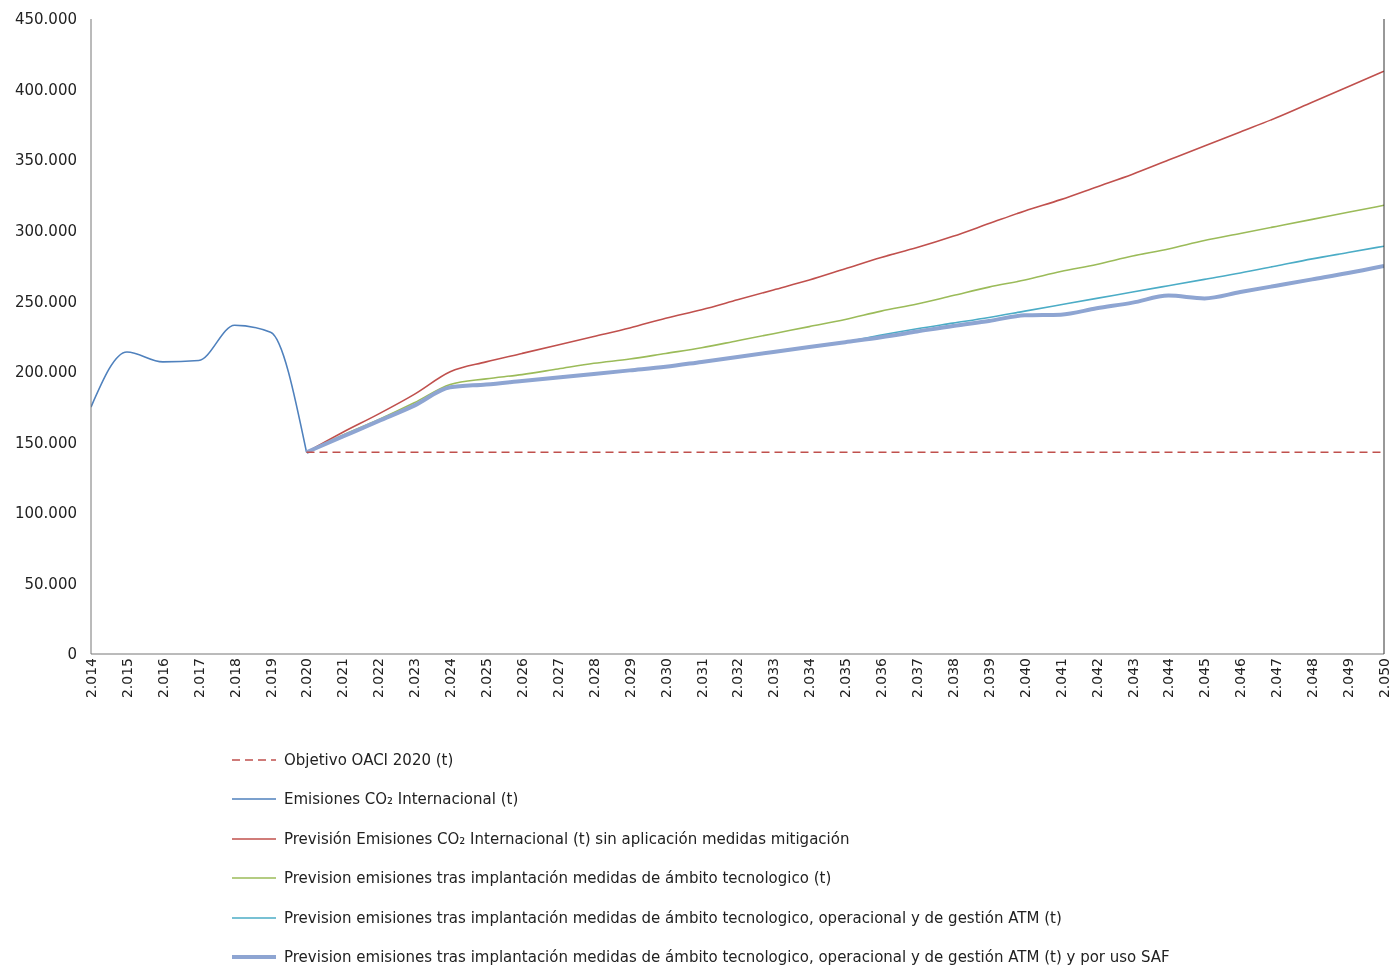 The height and width of the screenshot is (980, 1395). I want to click on x-tick-label: 2.040, so click(1024, 678).